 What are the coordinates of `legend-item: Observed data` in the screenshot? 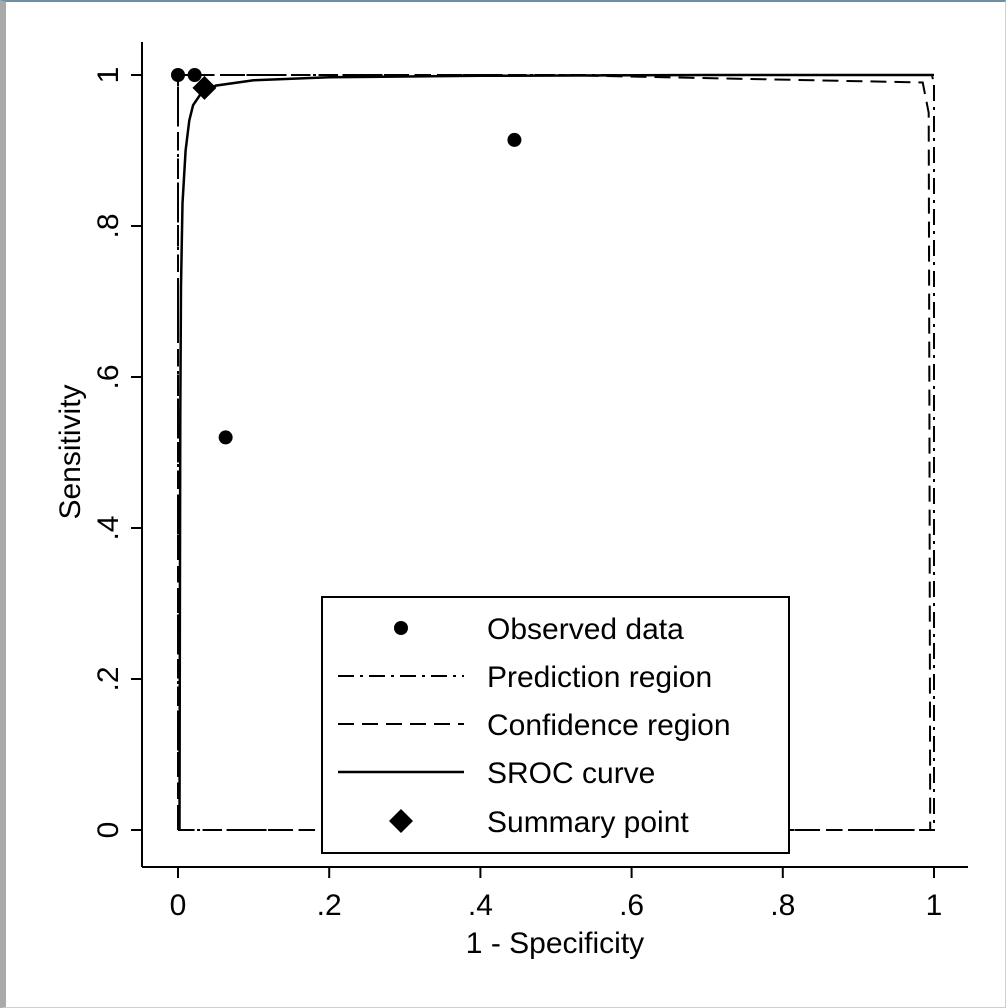 It's located at (539, 629).